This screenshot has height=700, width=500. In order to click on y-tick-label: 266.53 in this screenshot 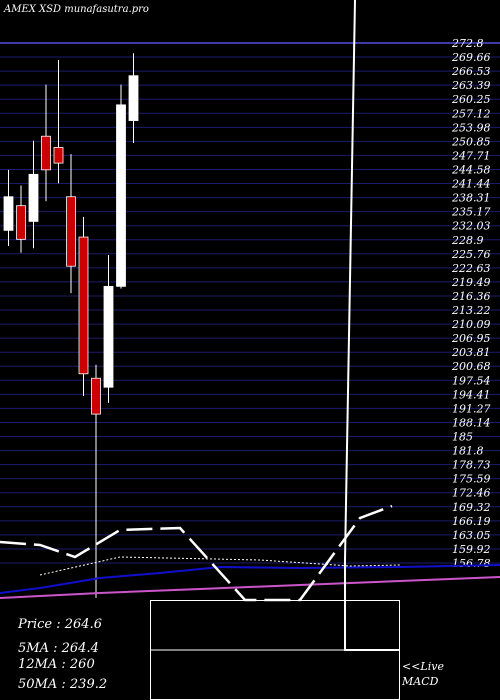, I will do `click(471, 71)`.